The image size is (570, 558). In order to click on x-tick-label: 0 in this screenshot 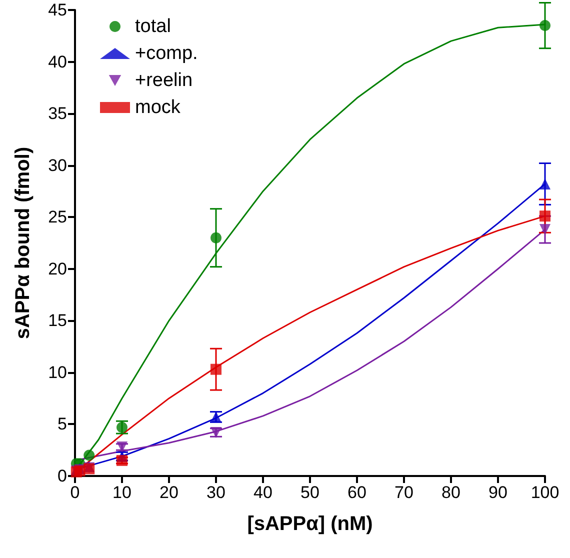, I will do `click(75, 492)`.